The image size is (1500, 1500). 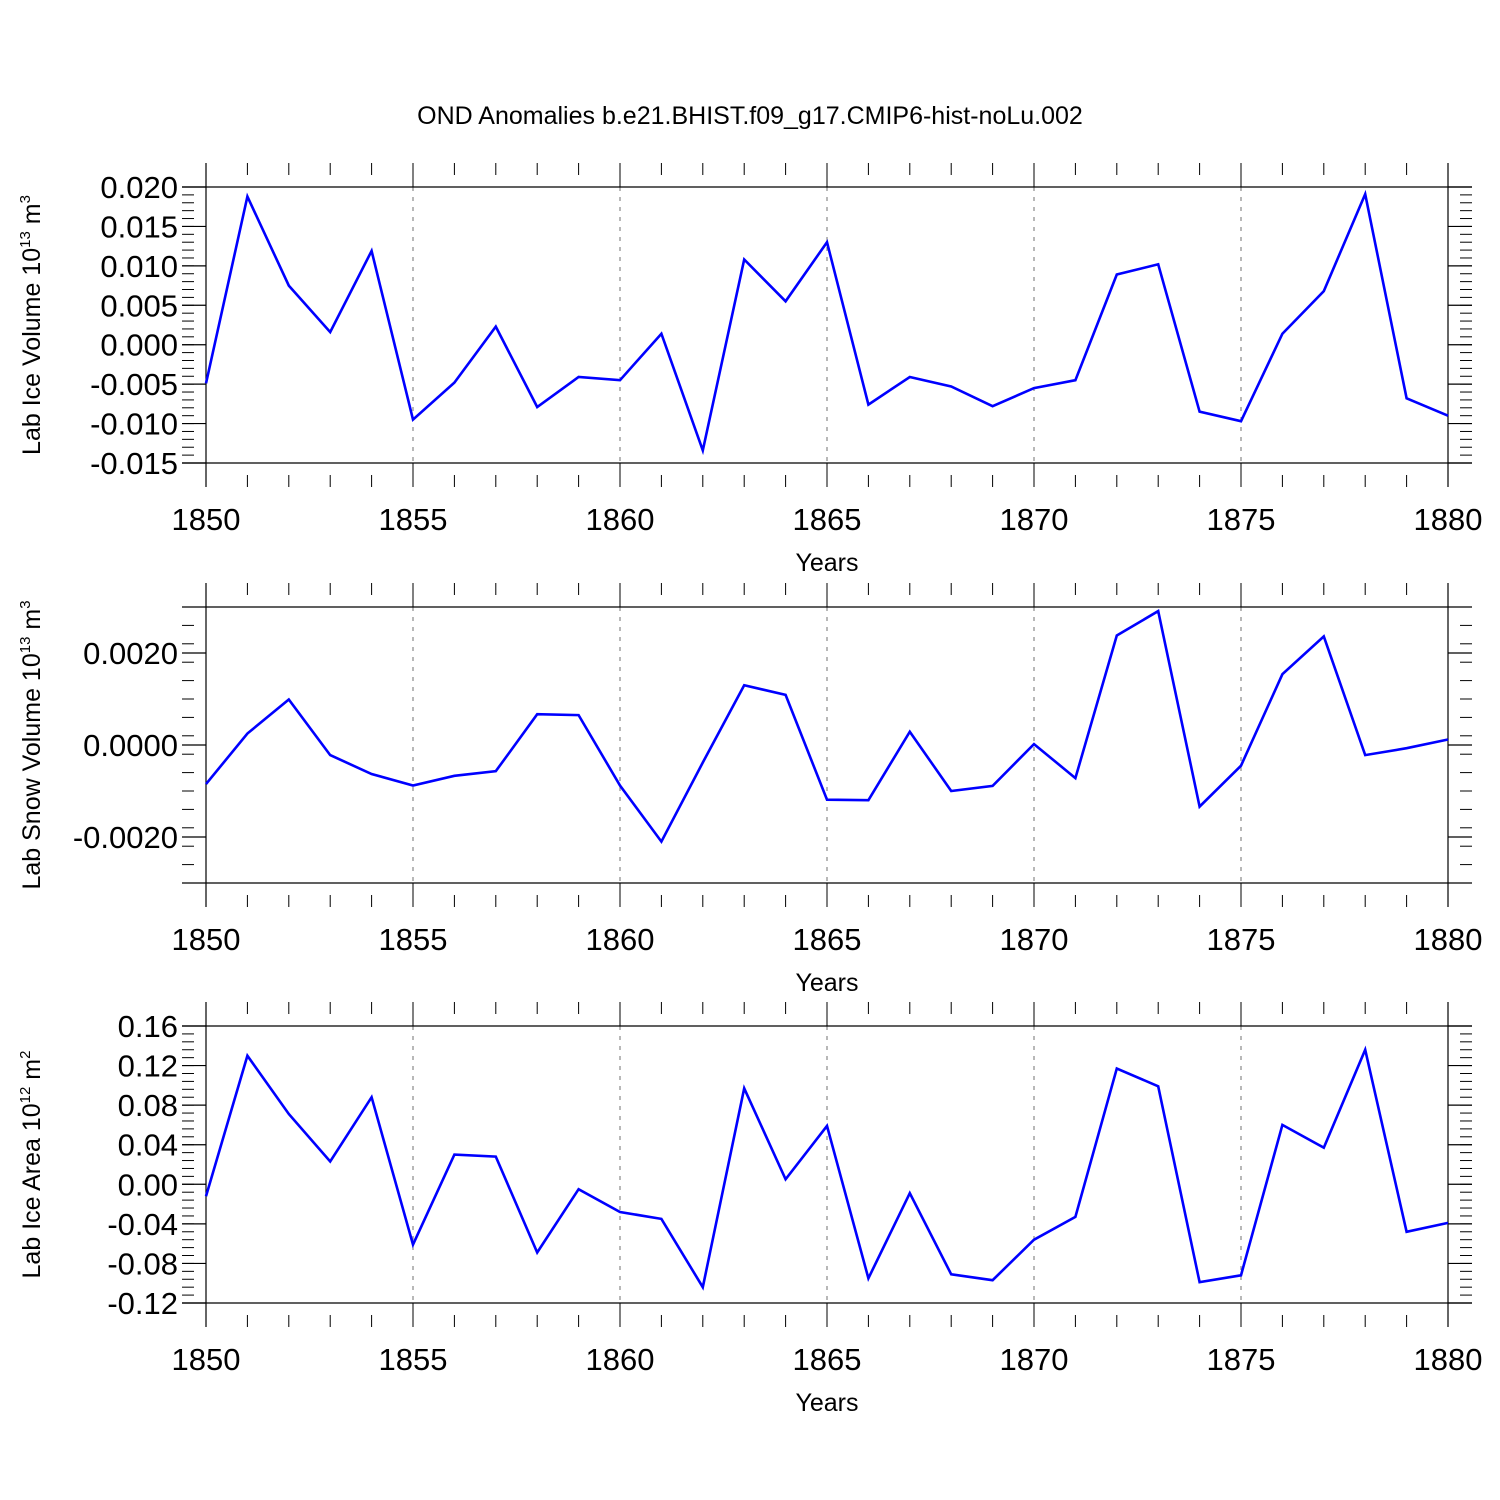 What do you see at coordinates (139, 187) in the screenshot?
I see `y-tick-label: 0.020` at bounding box center [139, 187].